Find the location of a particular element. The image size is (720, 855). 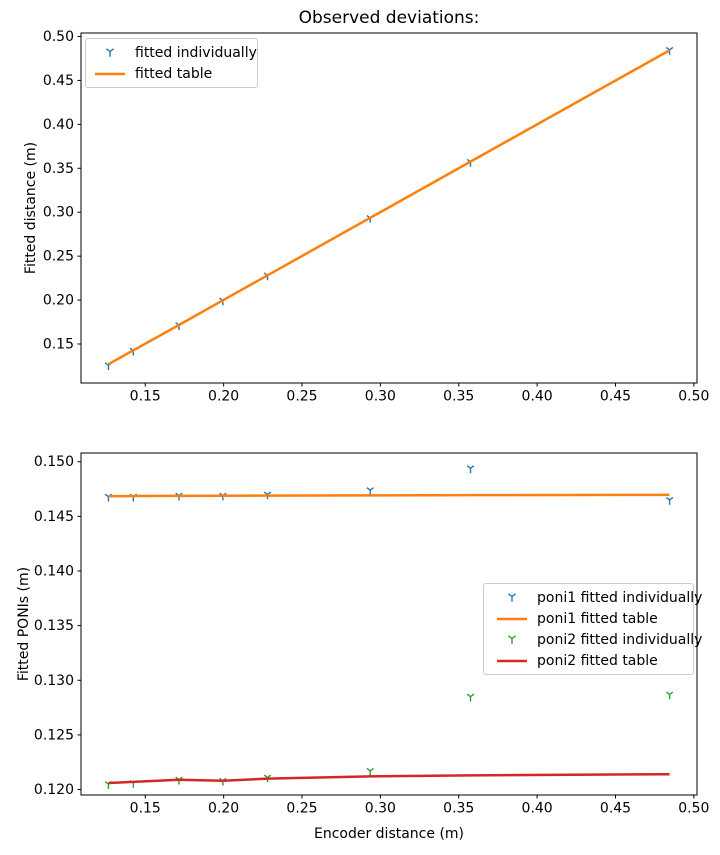

legend-item: poni2 fitted individually is located at coordinates (598, 639).